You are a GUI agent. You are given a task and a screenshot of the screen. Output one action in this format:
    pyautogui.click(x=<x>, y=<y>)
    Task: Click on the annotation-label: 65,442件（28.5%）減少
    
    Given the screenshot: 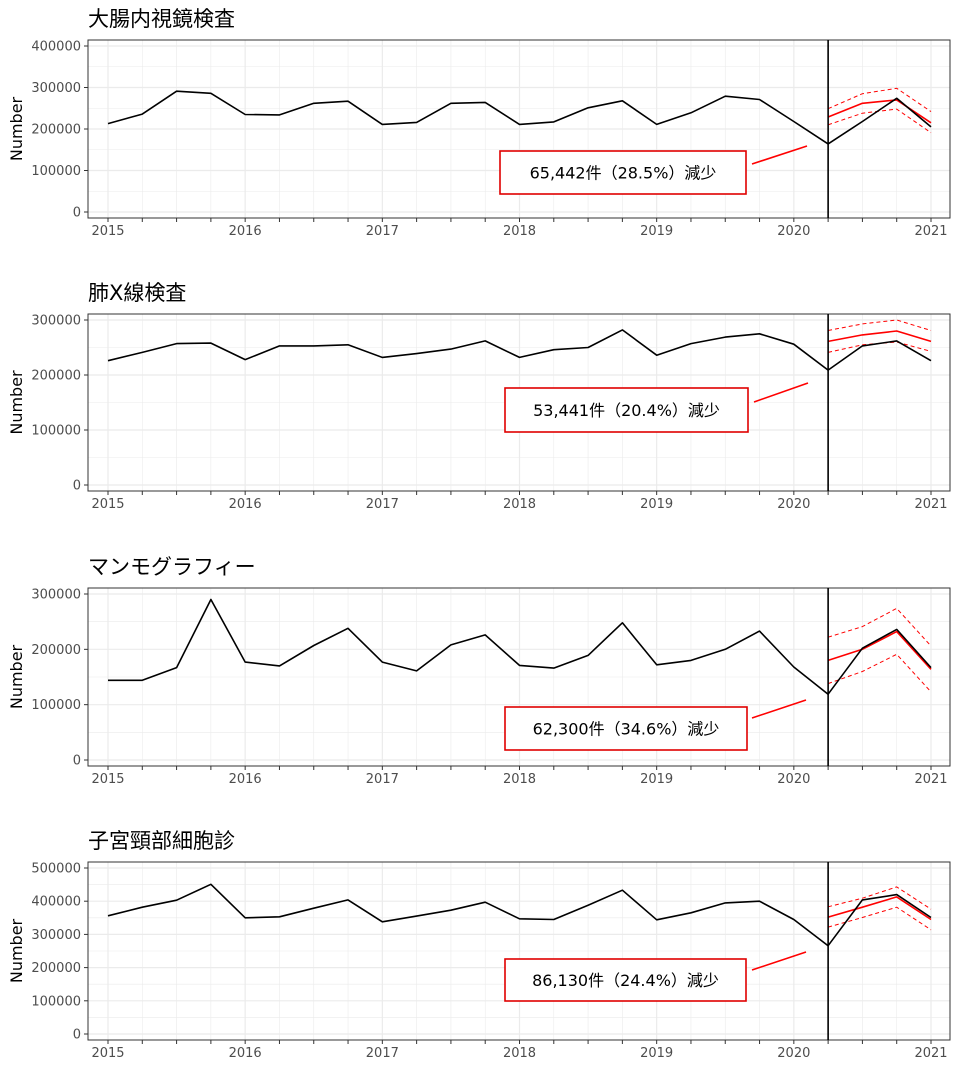 What is the action you would take?
    pyautogui.click(x=623, y=173)
    